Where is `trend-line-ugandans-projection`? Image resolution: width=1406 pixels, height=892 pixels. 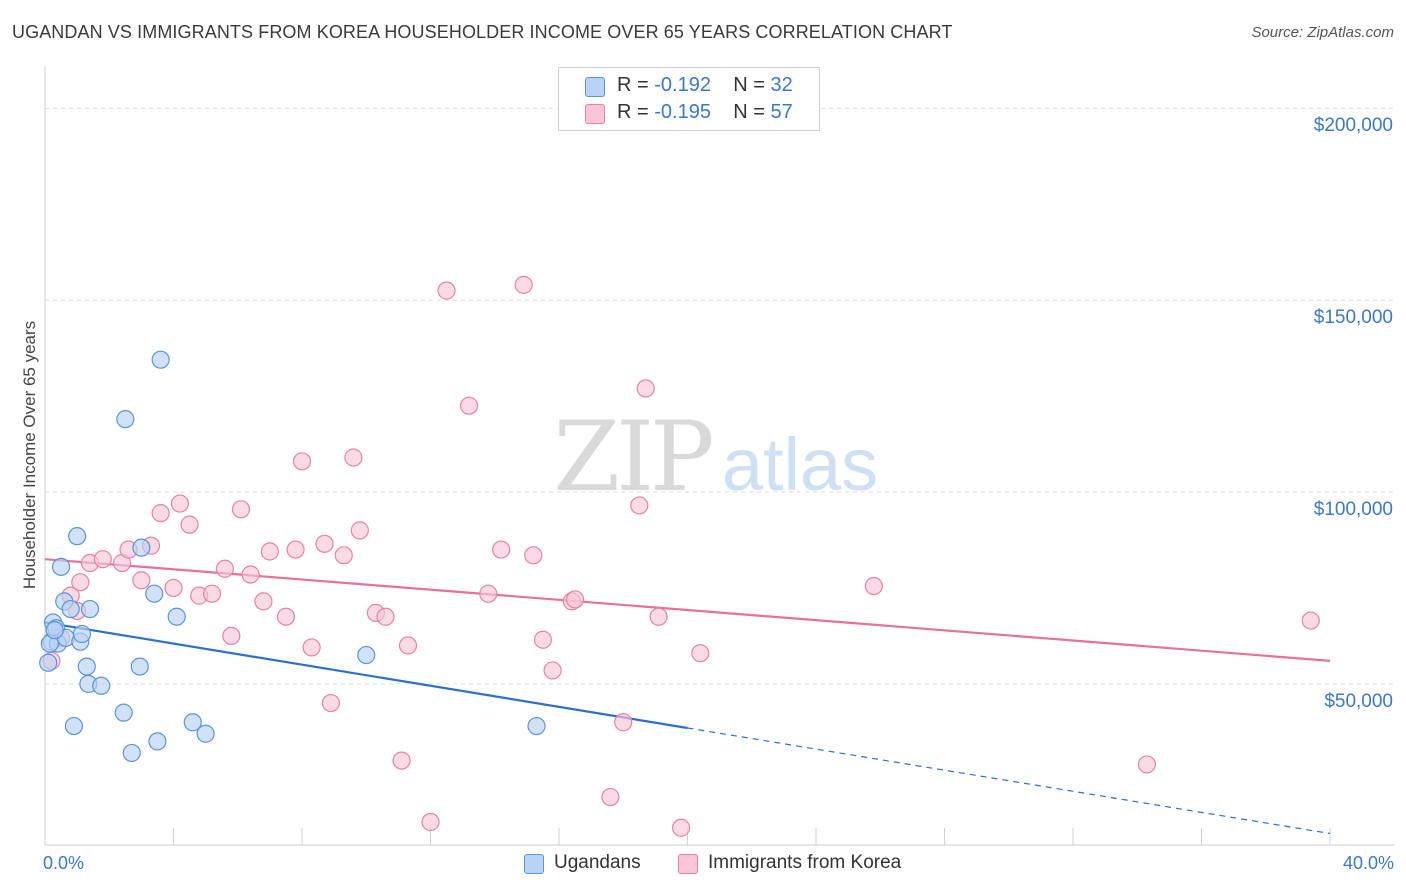 trend-line-ugandans-projection is located at coordinates (1009, 781).